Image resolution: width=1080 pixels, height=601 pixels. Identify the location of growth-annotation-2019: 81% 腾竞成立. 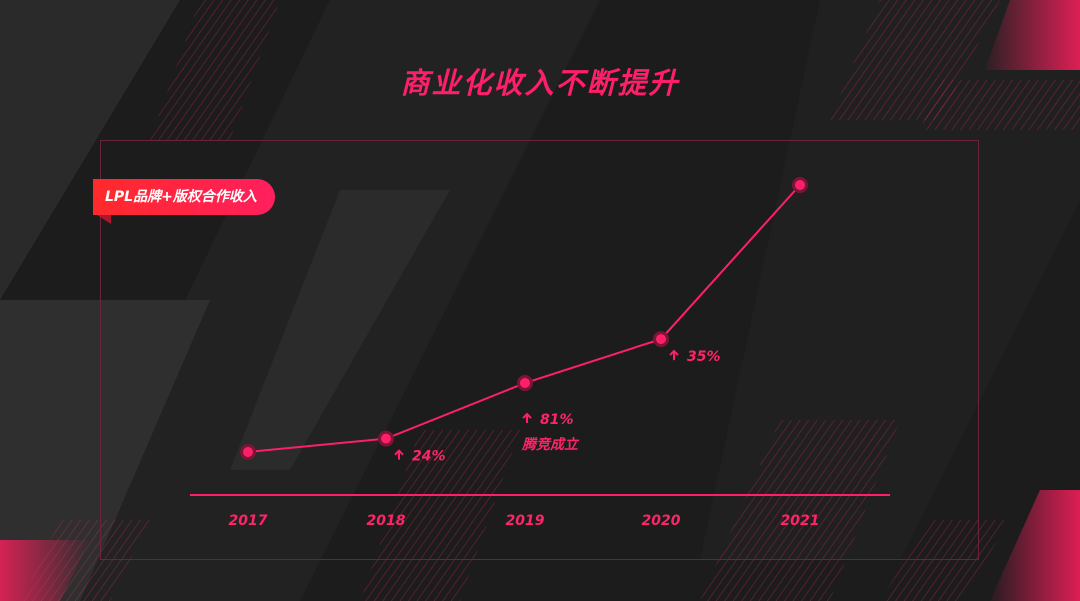
(550, 432).